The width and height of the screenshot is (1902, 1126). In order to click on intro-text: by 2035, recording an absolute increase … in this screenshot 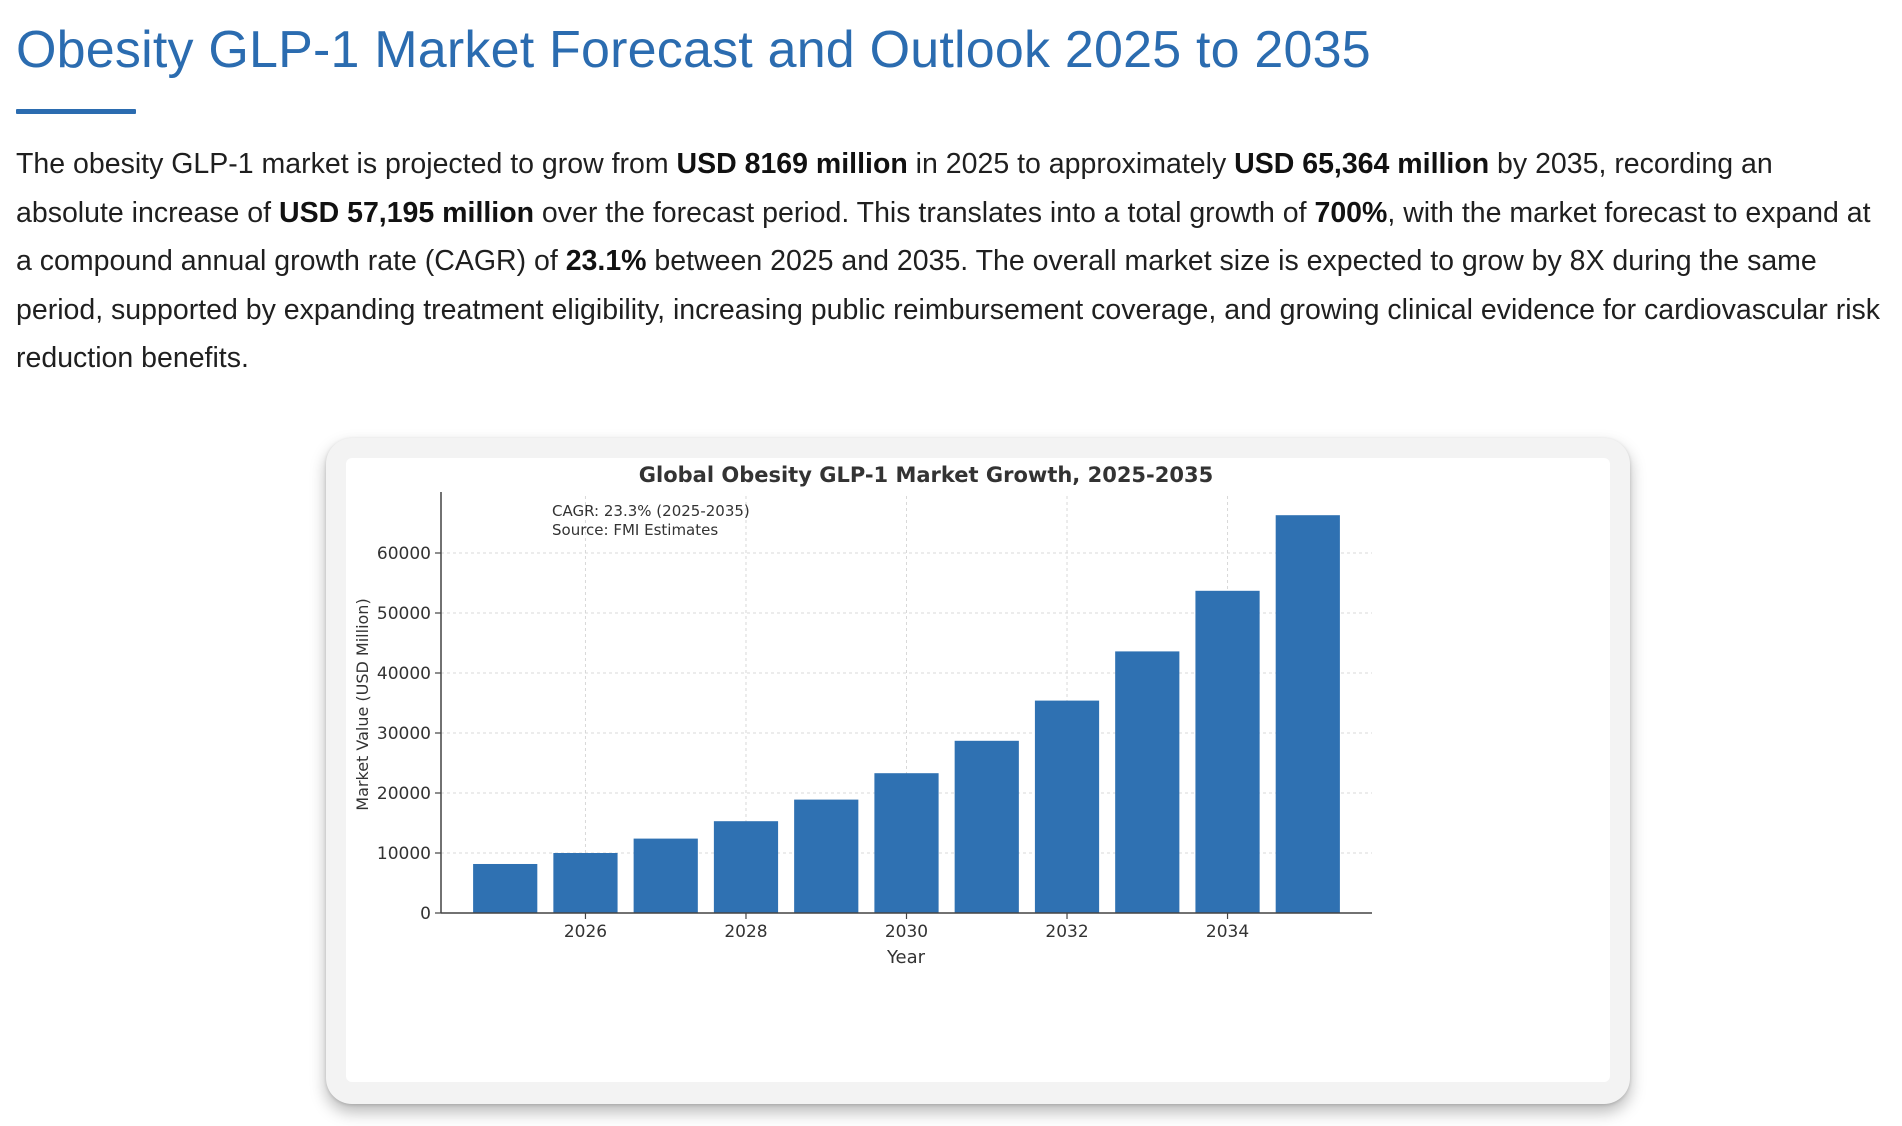, I will do `click(894, 188)`.